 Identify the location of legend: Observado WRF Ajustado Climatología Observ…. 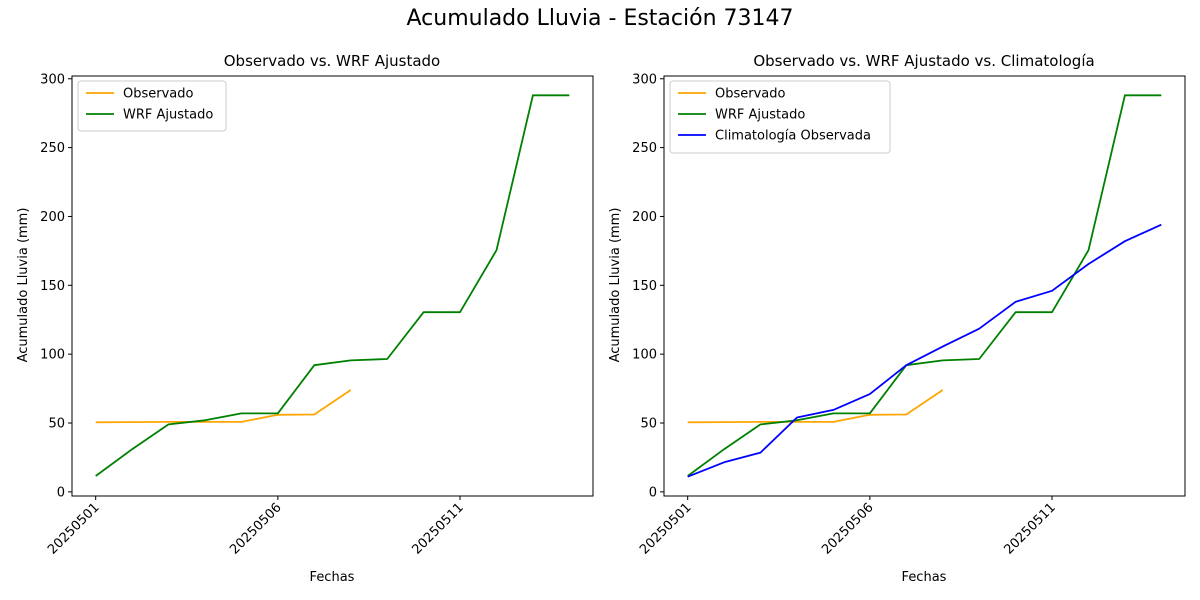
(780, 117).